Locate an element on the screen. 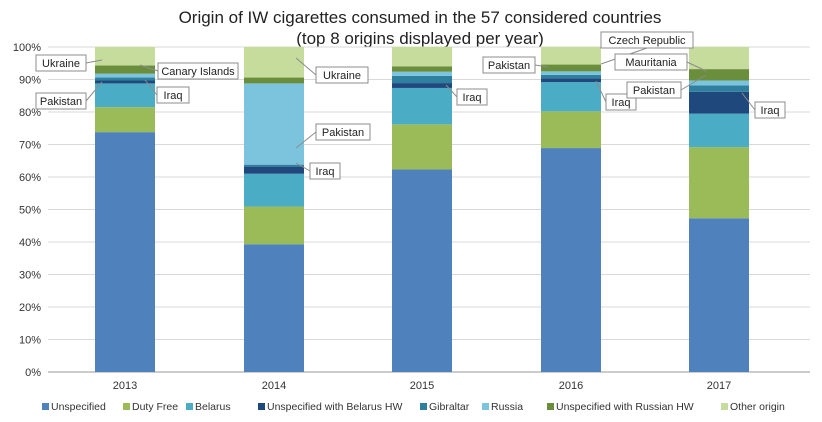  y-tick-label: 20% is located at coordinates (30, 308).